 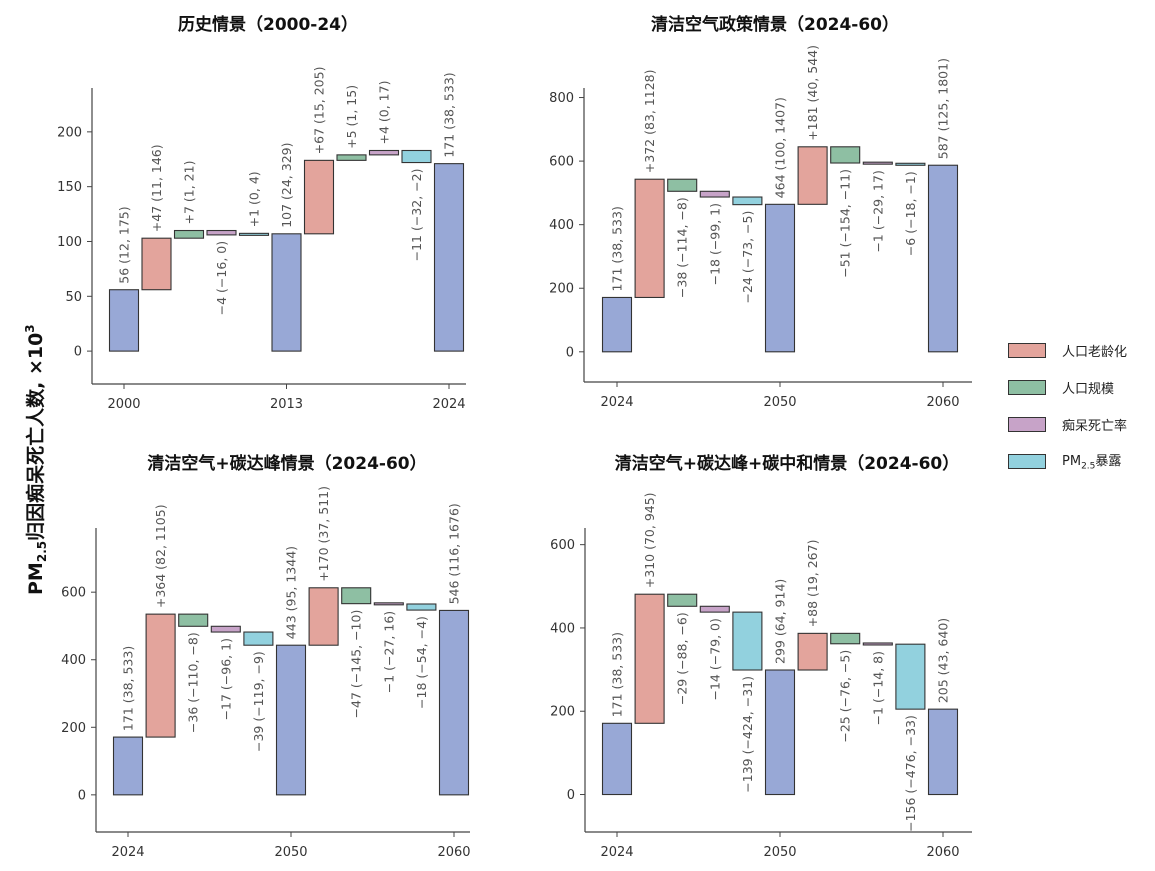 I want to click on legend-label-mortality: 痴呆死亡率, so click(x=1095, y=426).